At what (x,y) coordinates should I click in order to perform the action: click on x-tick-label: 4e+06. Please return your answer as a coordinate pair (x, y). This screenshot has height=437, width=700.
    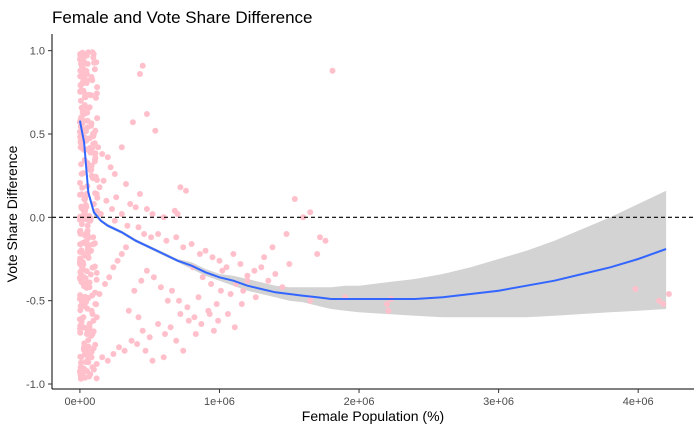
    Looking at the image, I should click on (638, 402).